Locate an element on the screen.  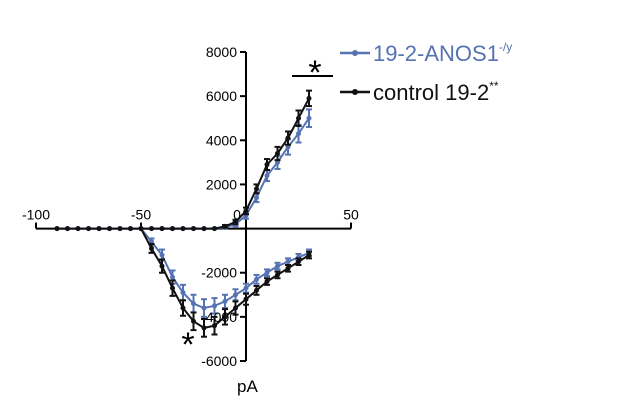
legend-marker-control is located at coordinates (355, 92).